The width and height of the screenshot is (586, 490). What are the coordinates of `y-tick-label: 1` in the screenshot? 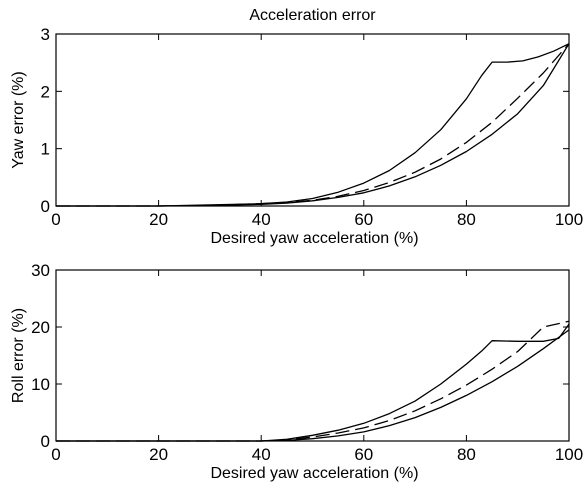 It's located at (45, 149).